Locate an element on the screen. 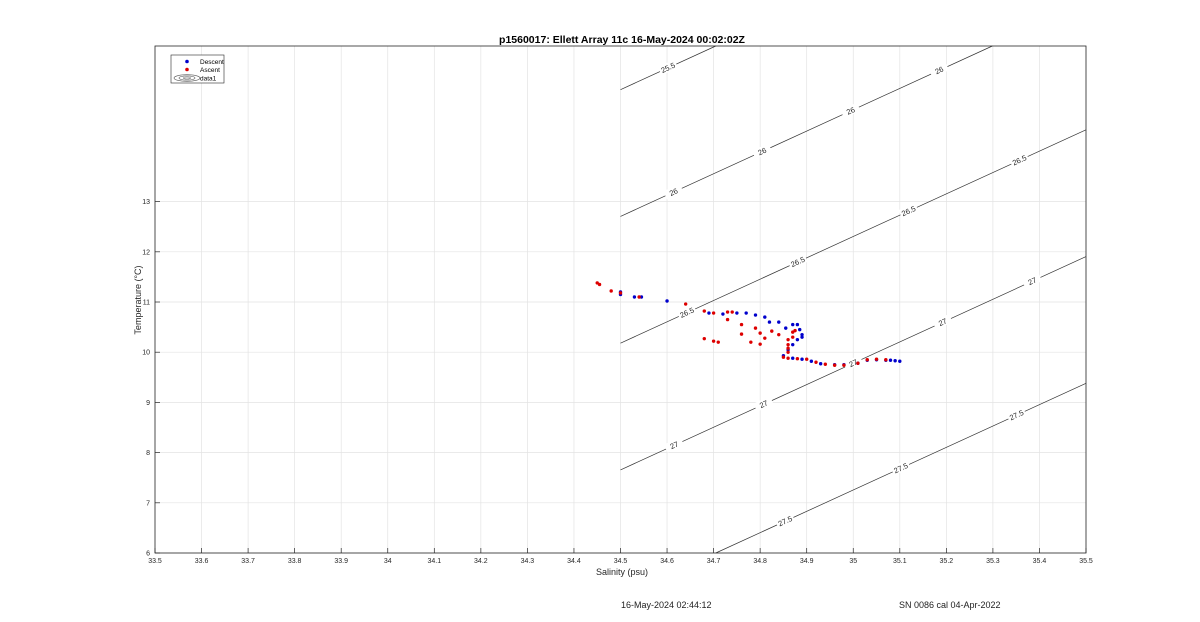  x-tick-label: 33.6 is located at coordinates (202, 561).